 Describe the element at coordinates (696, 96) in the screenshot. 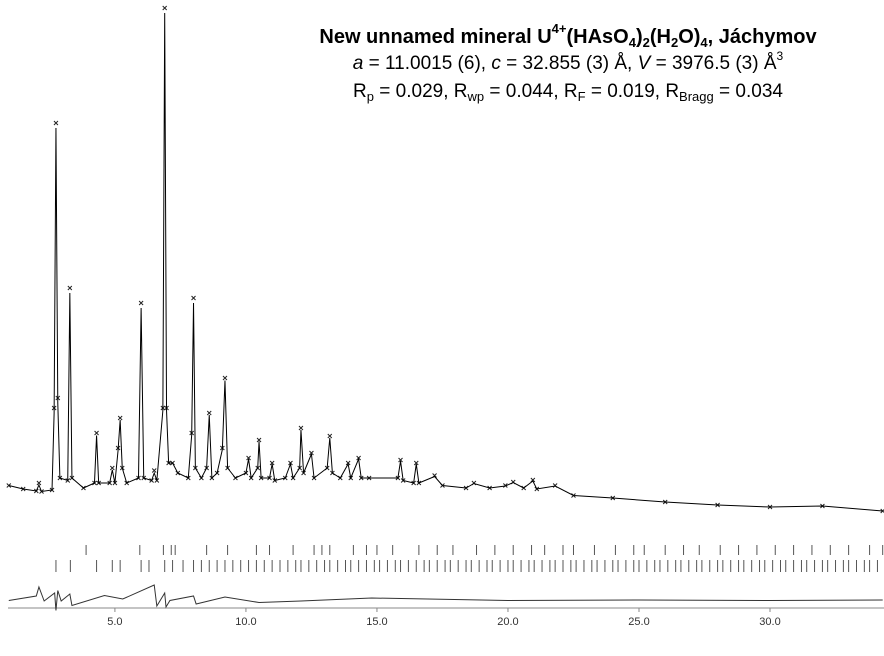

I see `agreement-part: Bragg` at that location.